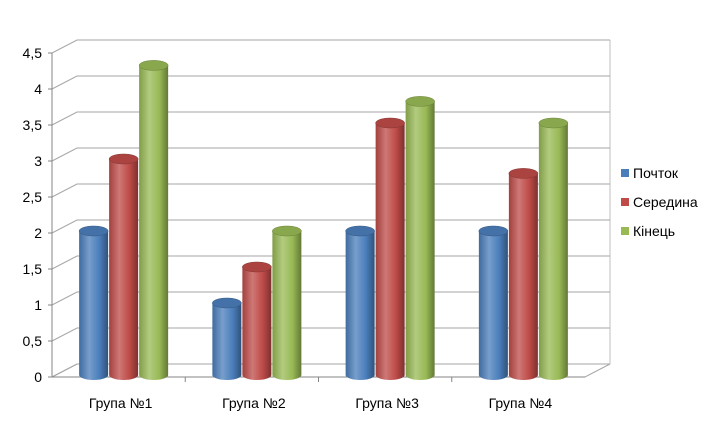 This screenshot has height=422, width=718. I want to click on y-tick-label: 1,5, so click(33, 269).